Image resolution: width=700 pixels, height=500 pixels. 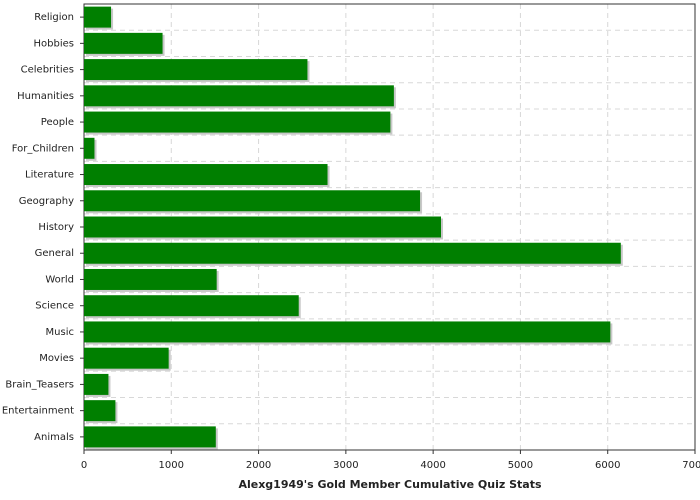 I want to click on y-tick-label: For_Children, so click(x=43, y=148).